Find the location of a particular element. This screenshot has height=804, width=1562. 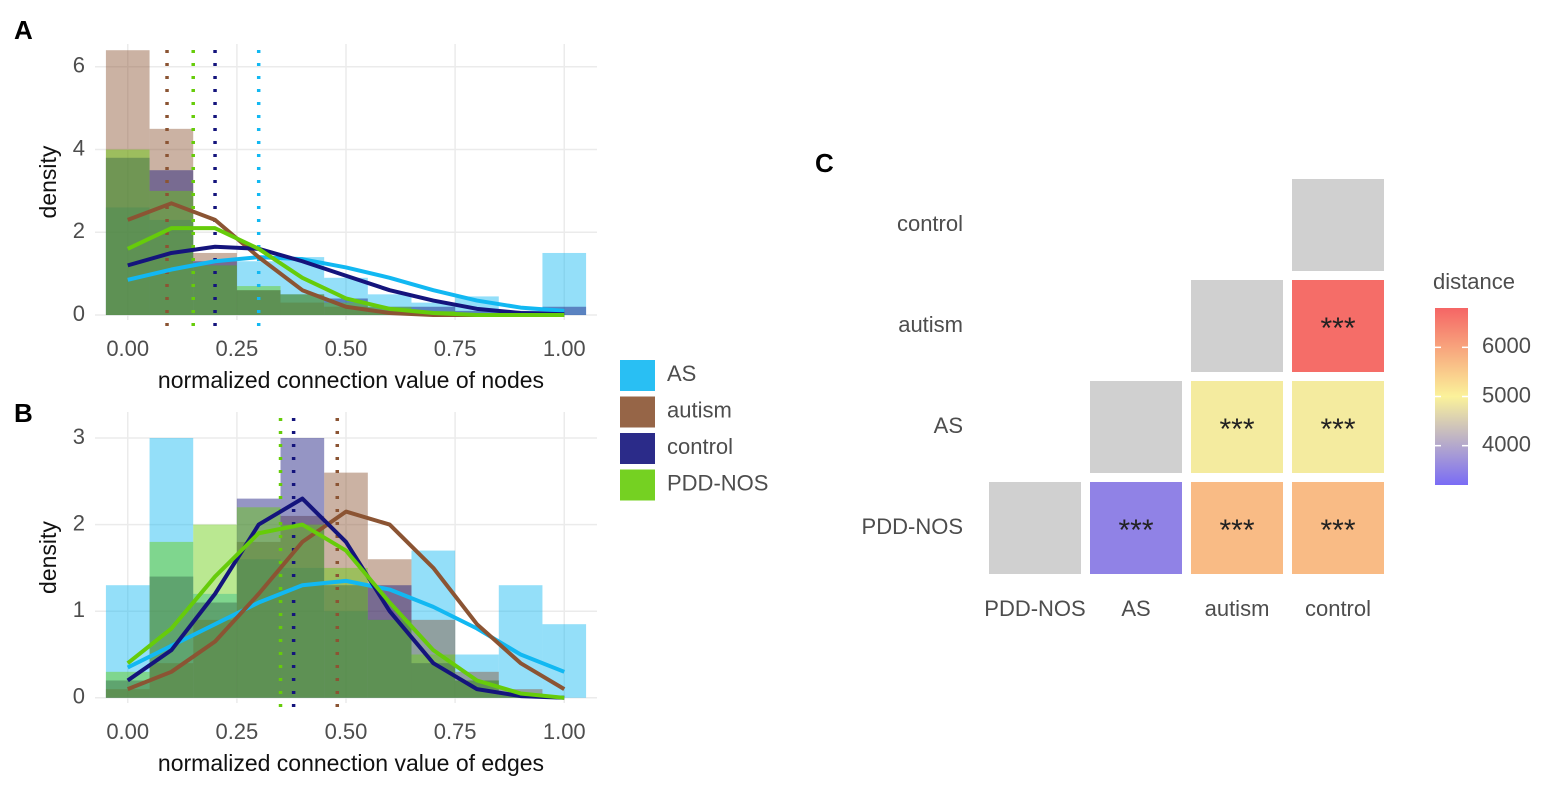

y-tick-label: autism is located at coordinates (930, 324).